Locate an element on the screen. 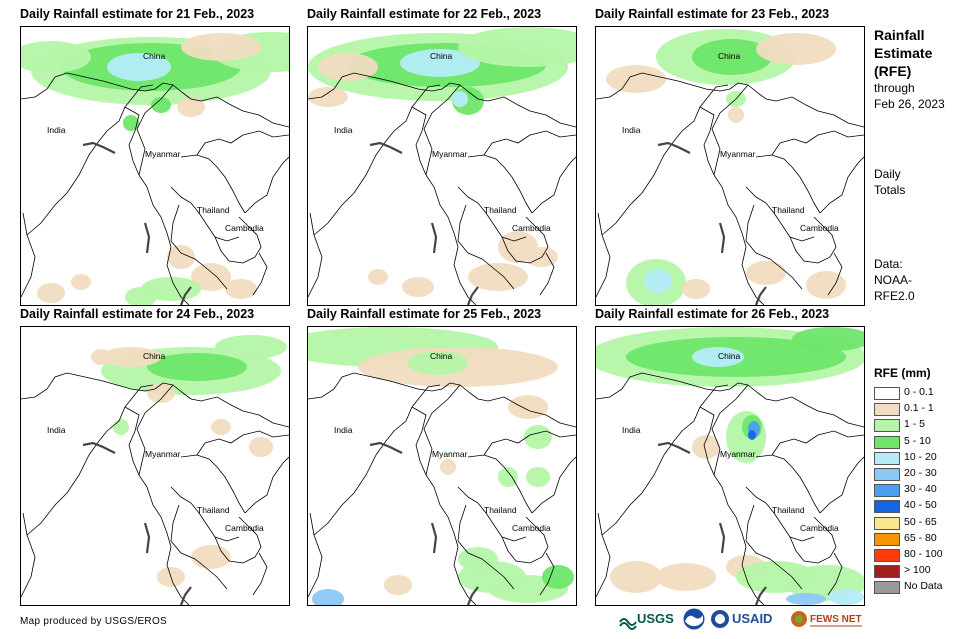 Image resolution: width=967 pixels, height=639 pixels. noaa-logo is located at coordinates (694, 619).